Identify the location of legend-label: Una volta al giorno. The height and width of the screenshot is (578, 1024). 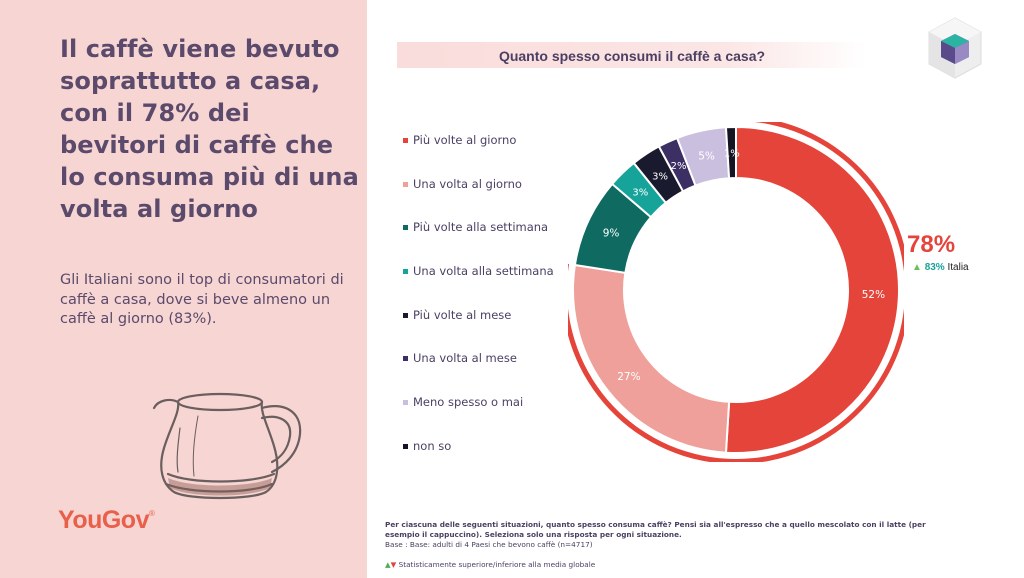
(467, 183).